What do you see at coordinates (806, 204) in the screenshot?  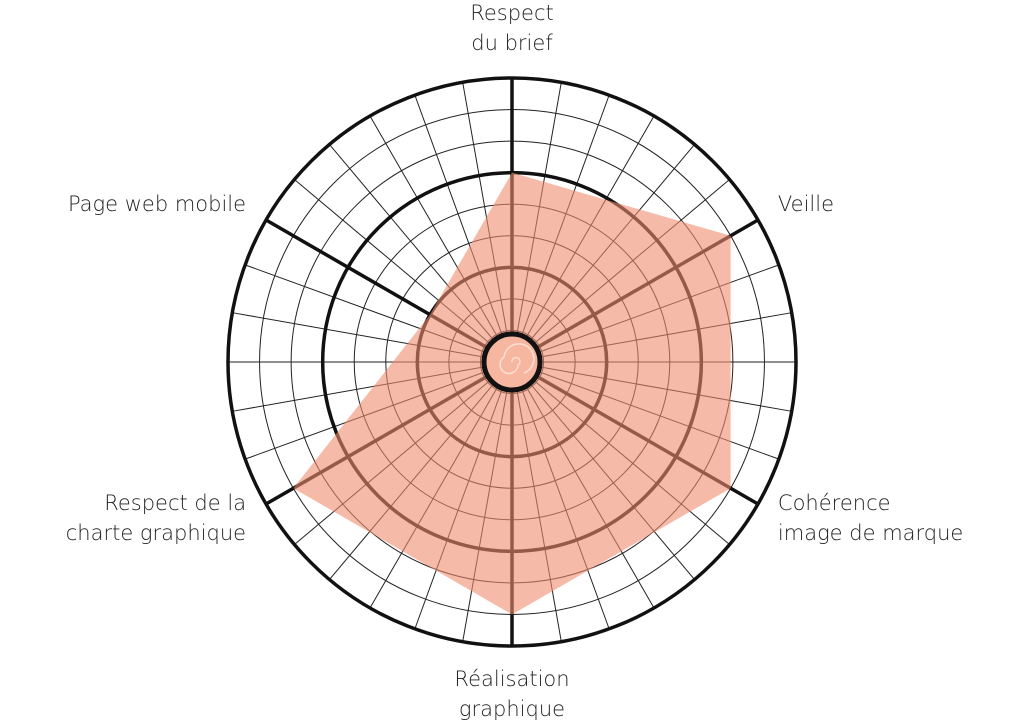 I see `axis-label: Veille` at bounding box center [806, 204].